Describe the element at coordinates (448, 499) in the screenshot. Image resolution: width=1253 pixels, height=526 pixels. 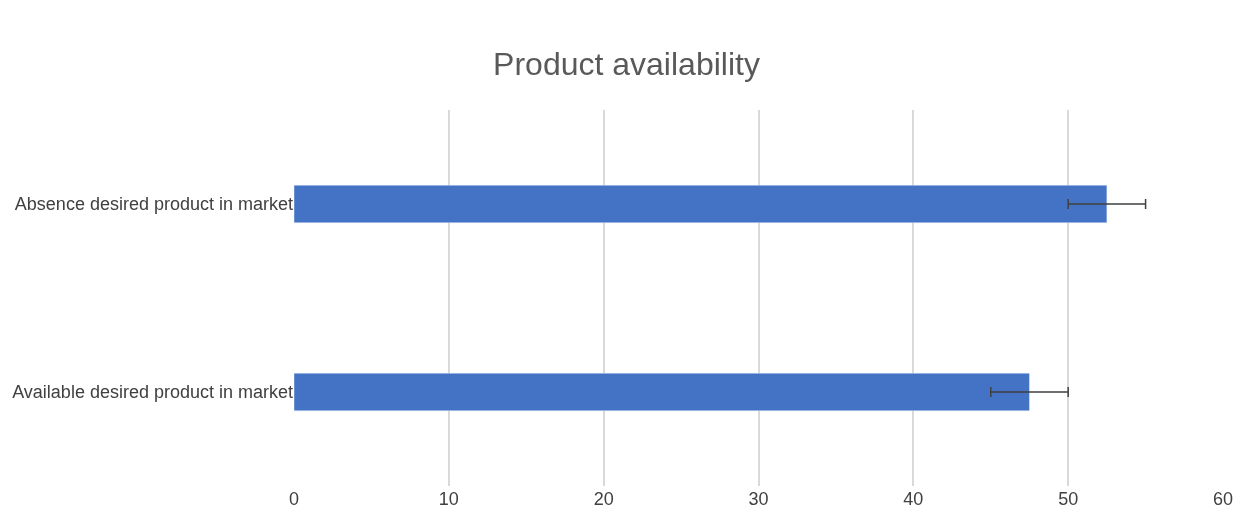
I see `x-tick-label: 10` at that location.